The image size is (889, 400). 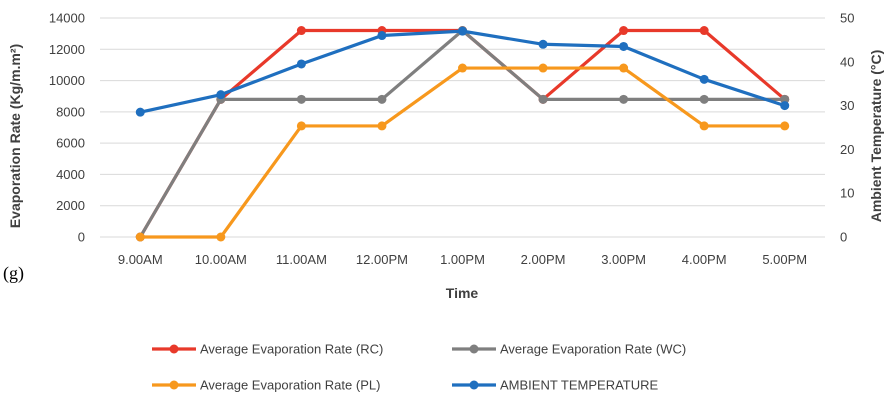 I want to click on x-axis-title: Time, so click(x=462, y=293).